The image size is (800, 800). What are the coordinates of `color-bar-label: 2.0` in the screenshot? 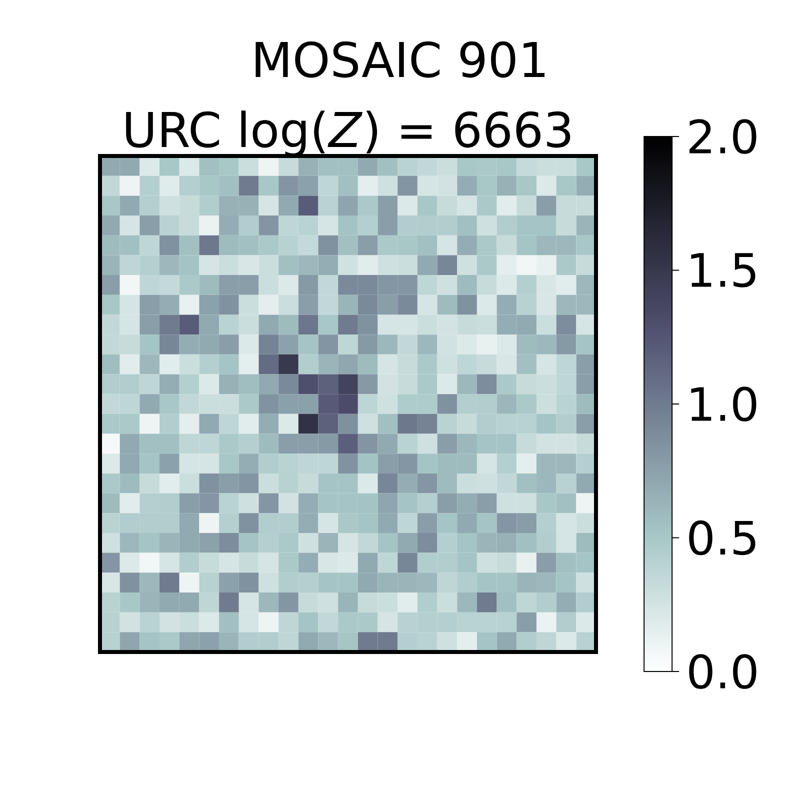 It's located at (722, 136).